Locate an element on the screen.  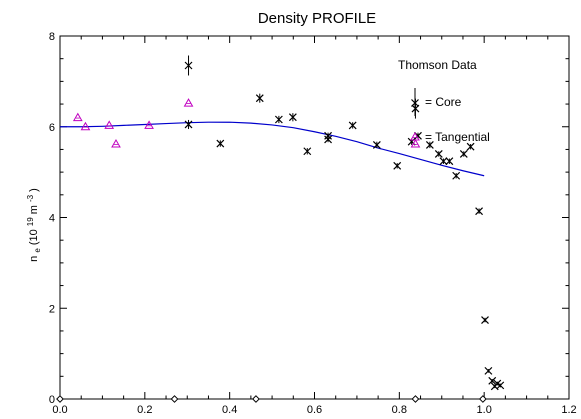
legend-core-symbol is located at coordinates (415, 102).